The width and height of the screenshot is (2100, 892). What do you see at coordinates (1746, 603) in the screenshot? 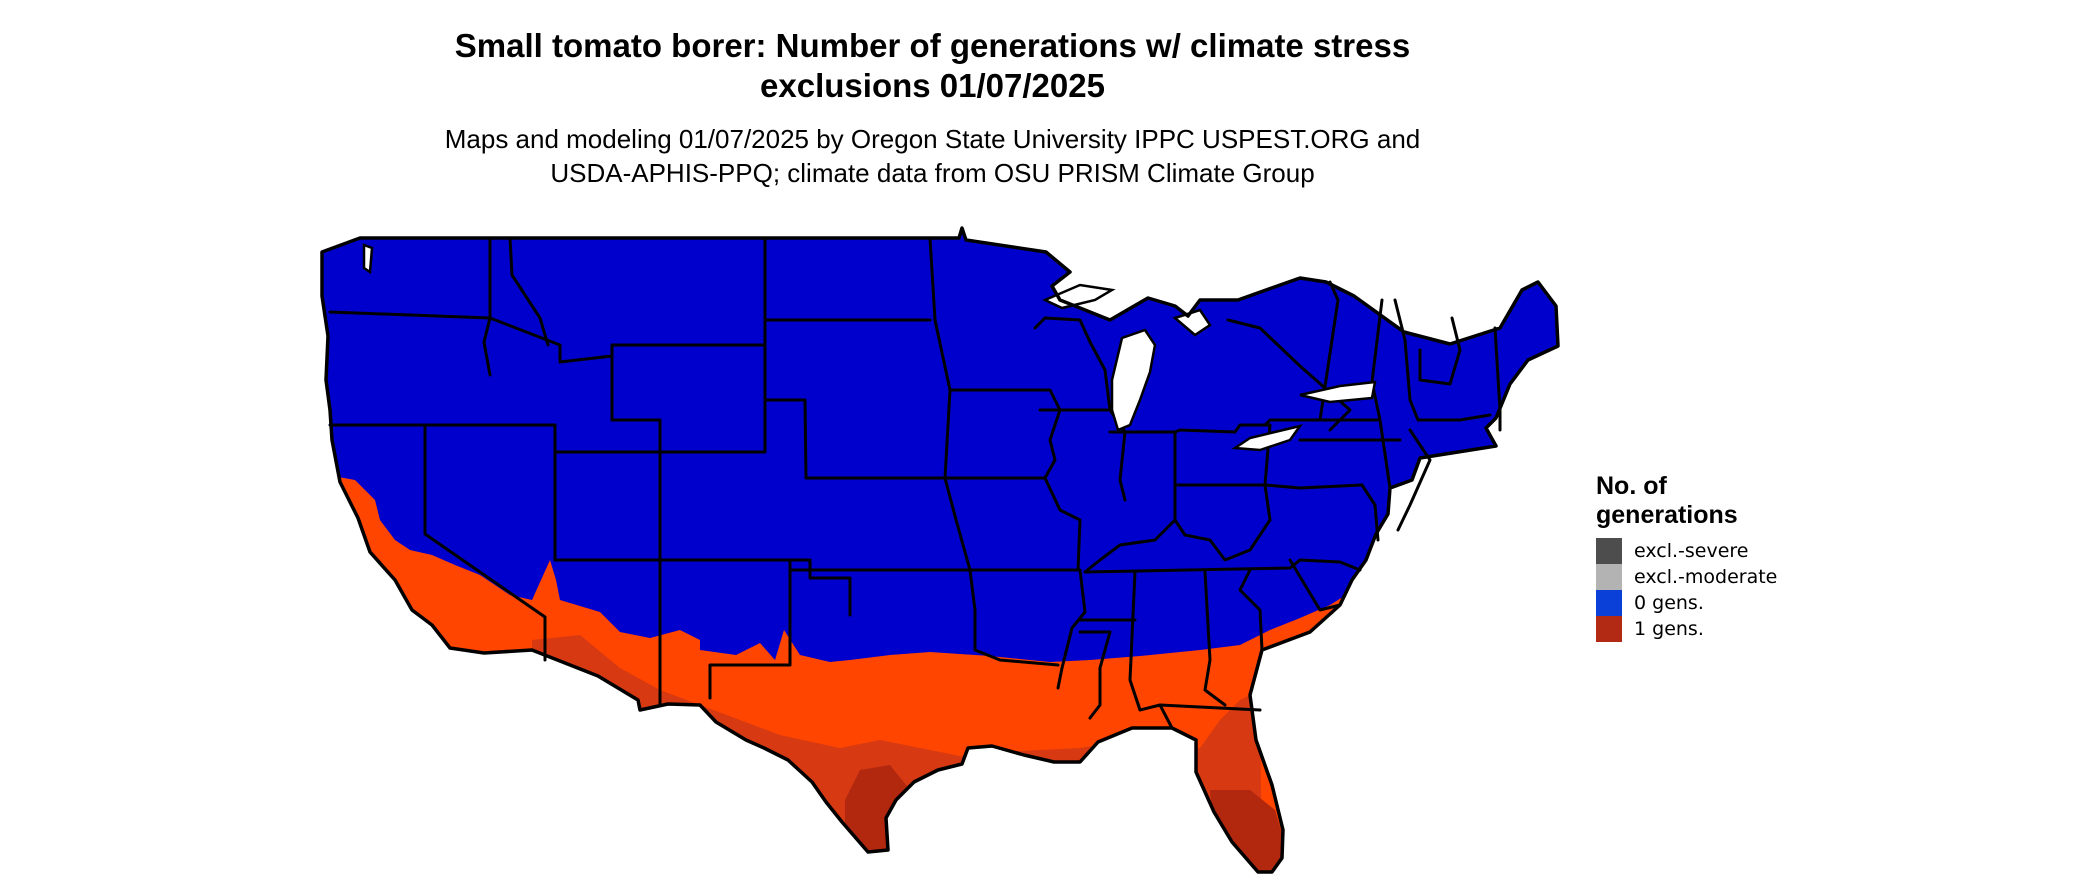
I see `legend-item-0-gens: 0 gens.` at bounding box center [1746, 603].